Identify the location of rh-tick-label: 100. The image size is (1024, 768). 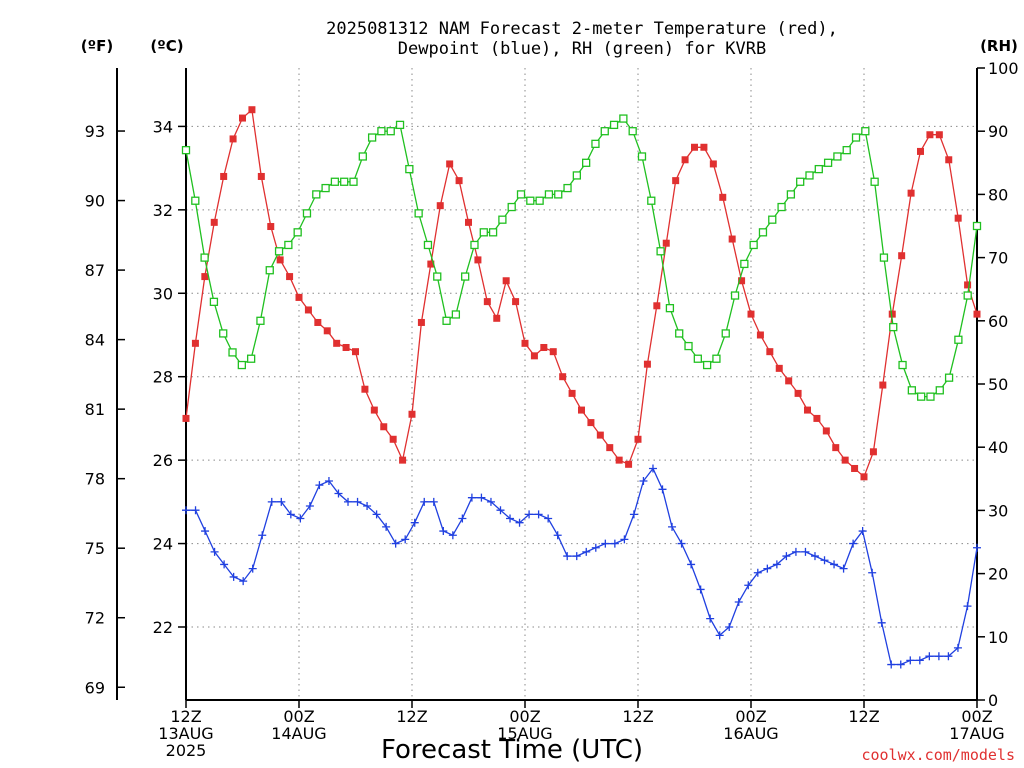
(1003, 68).